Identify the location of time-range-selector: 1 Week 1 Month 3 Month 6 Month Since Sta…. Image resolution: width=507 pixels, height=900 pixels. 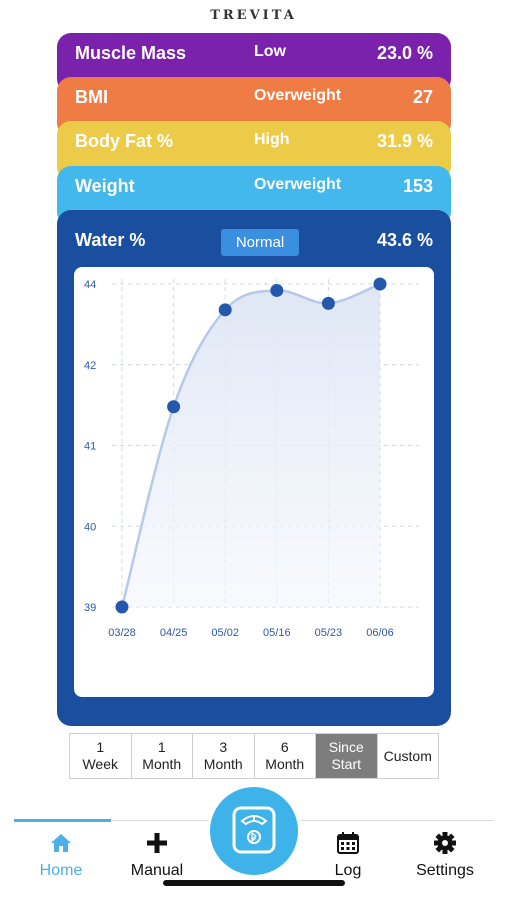
(254, 756).